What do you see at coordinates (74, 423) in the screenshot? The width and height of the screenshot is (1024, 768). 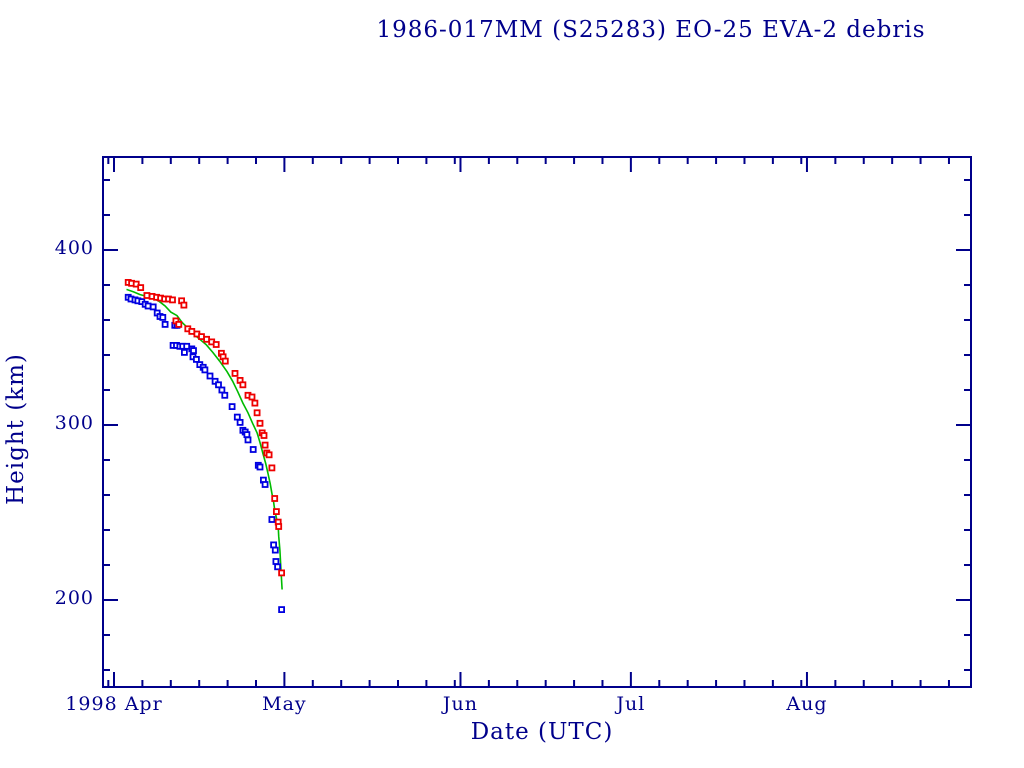 I see `y-tick-label: 300` at bounding box center [74, 423].